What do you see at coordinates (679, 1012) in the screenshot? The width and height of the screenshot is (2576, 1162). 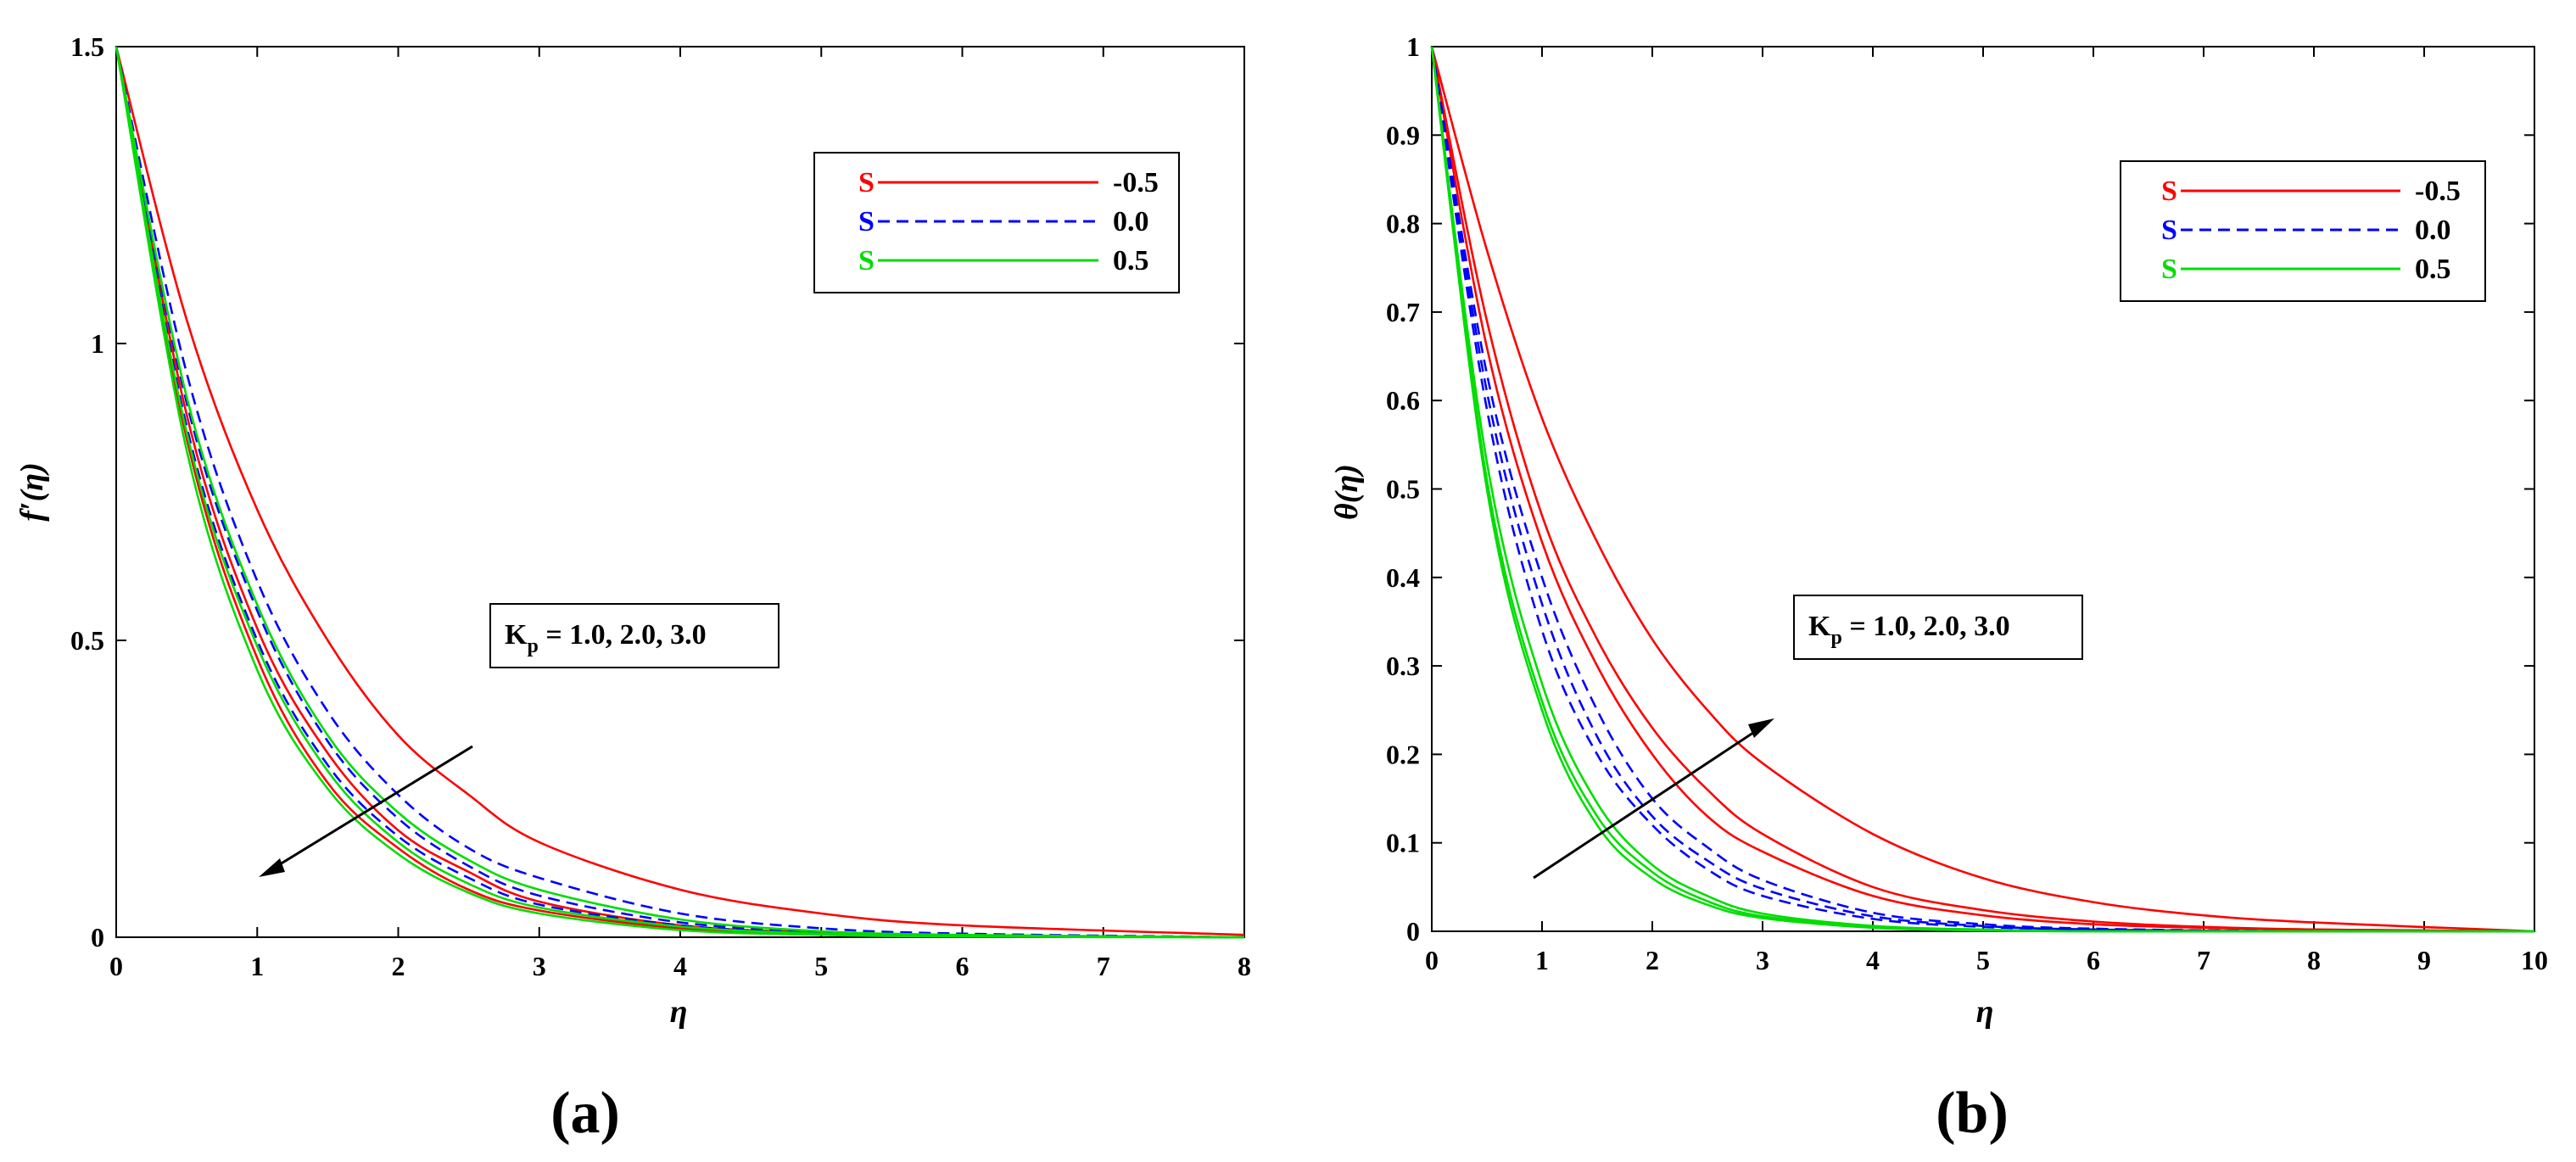 I see `x-axis-label-a: η` at bounding box center [679, 1012].